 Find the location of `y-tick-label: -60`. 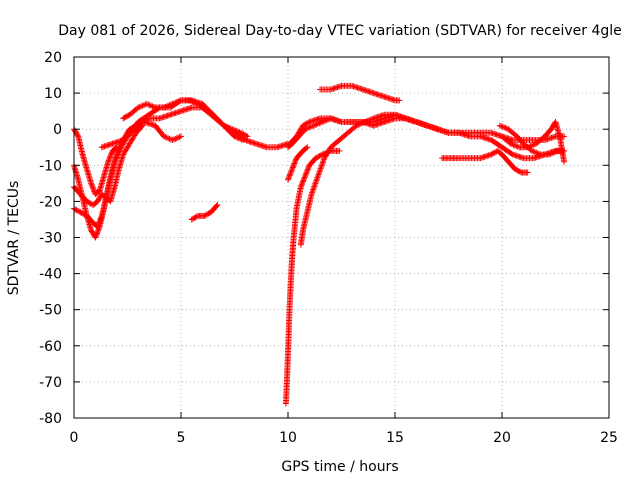

y-tick-label: -60 is located at coordinates (50, 347).